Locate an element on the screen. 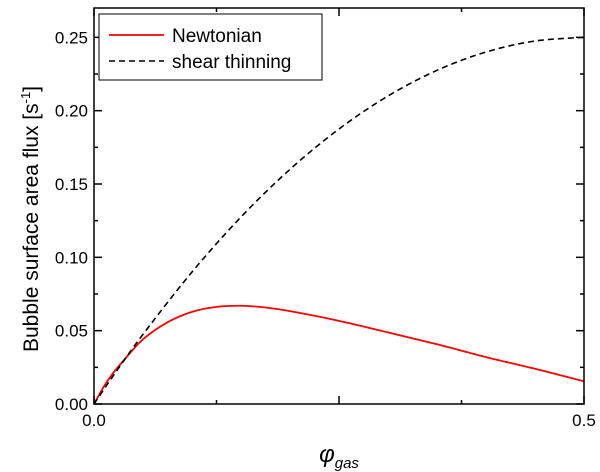  y-axis-label: Bubble surface area flux [s-1] is located at coordinates (30, 219).